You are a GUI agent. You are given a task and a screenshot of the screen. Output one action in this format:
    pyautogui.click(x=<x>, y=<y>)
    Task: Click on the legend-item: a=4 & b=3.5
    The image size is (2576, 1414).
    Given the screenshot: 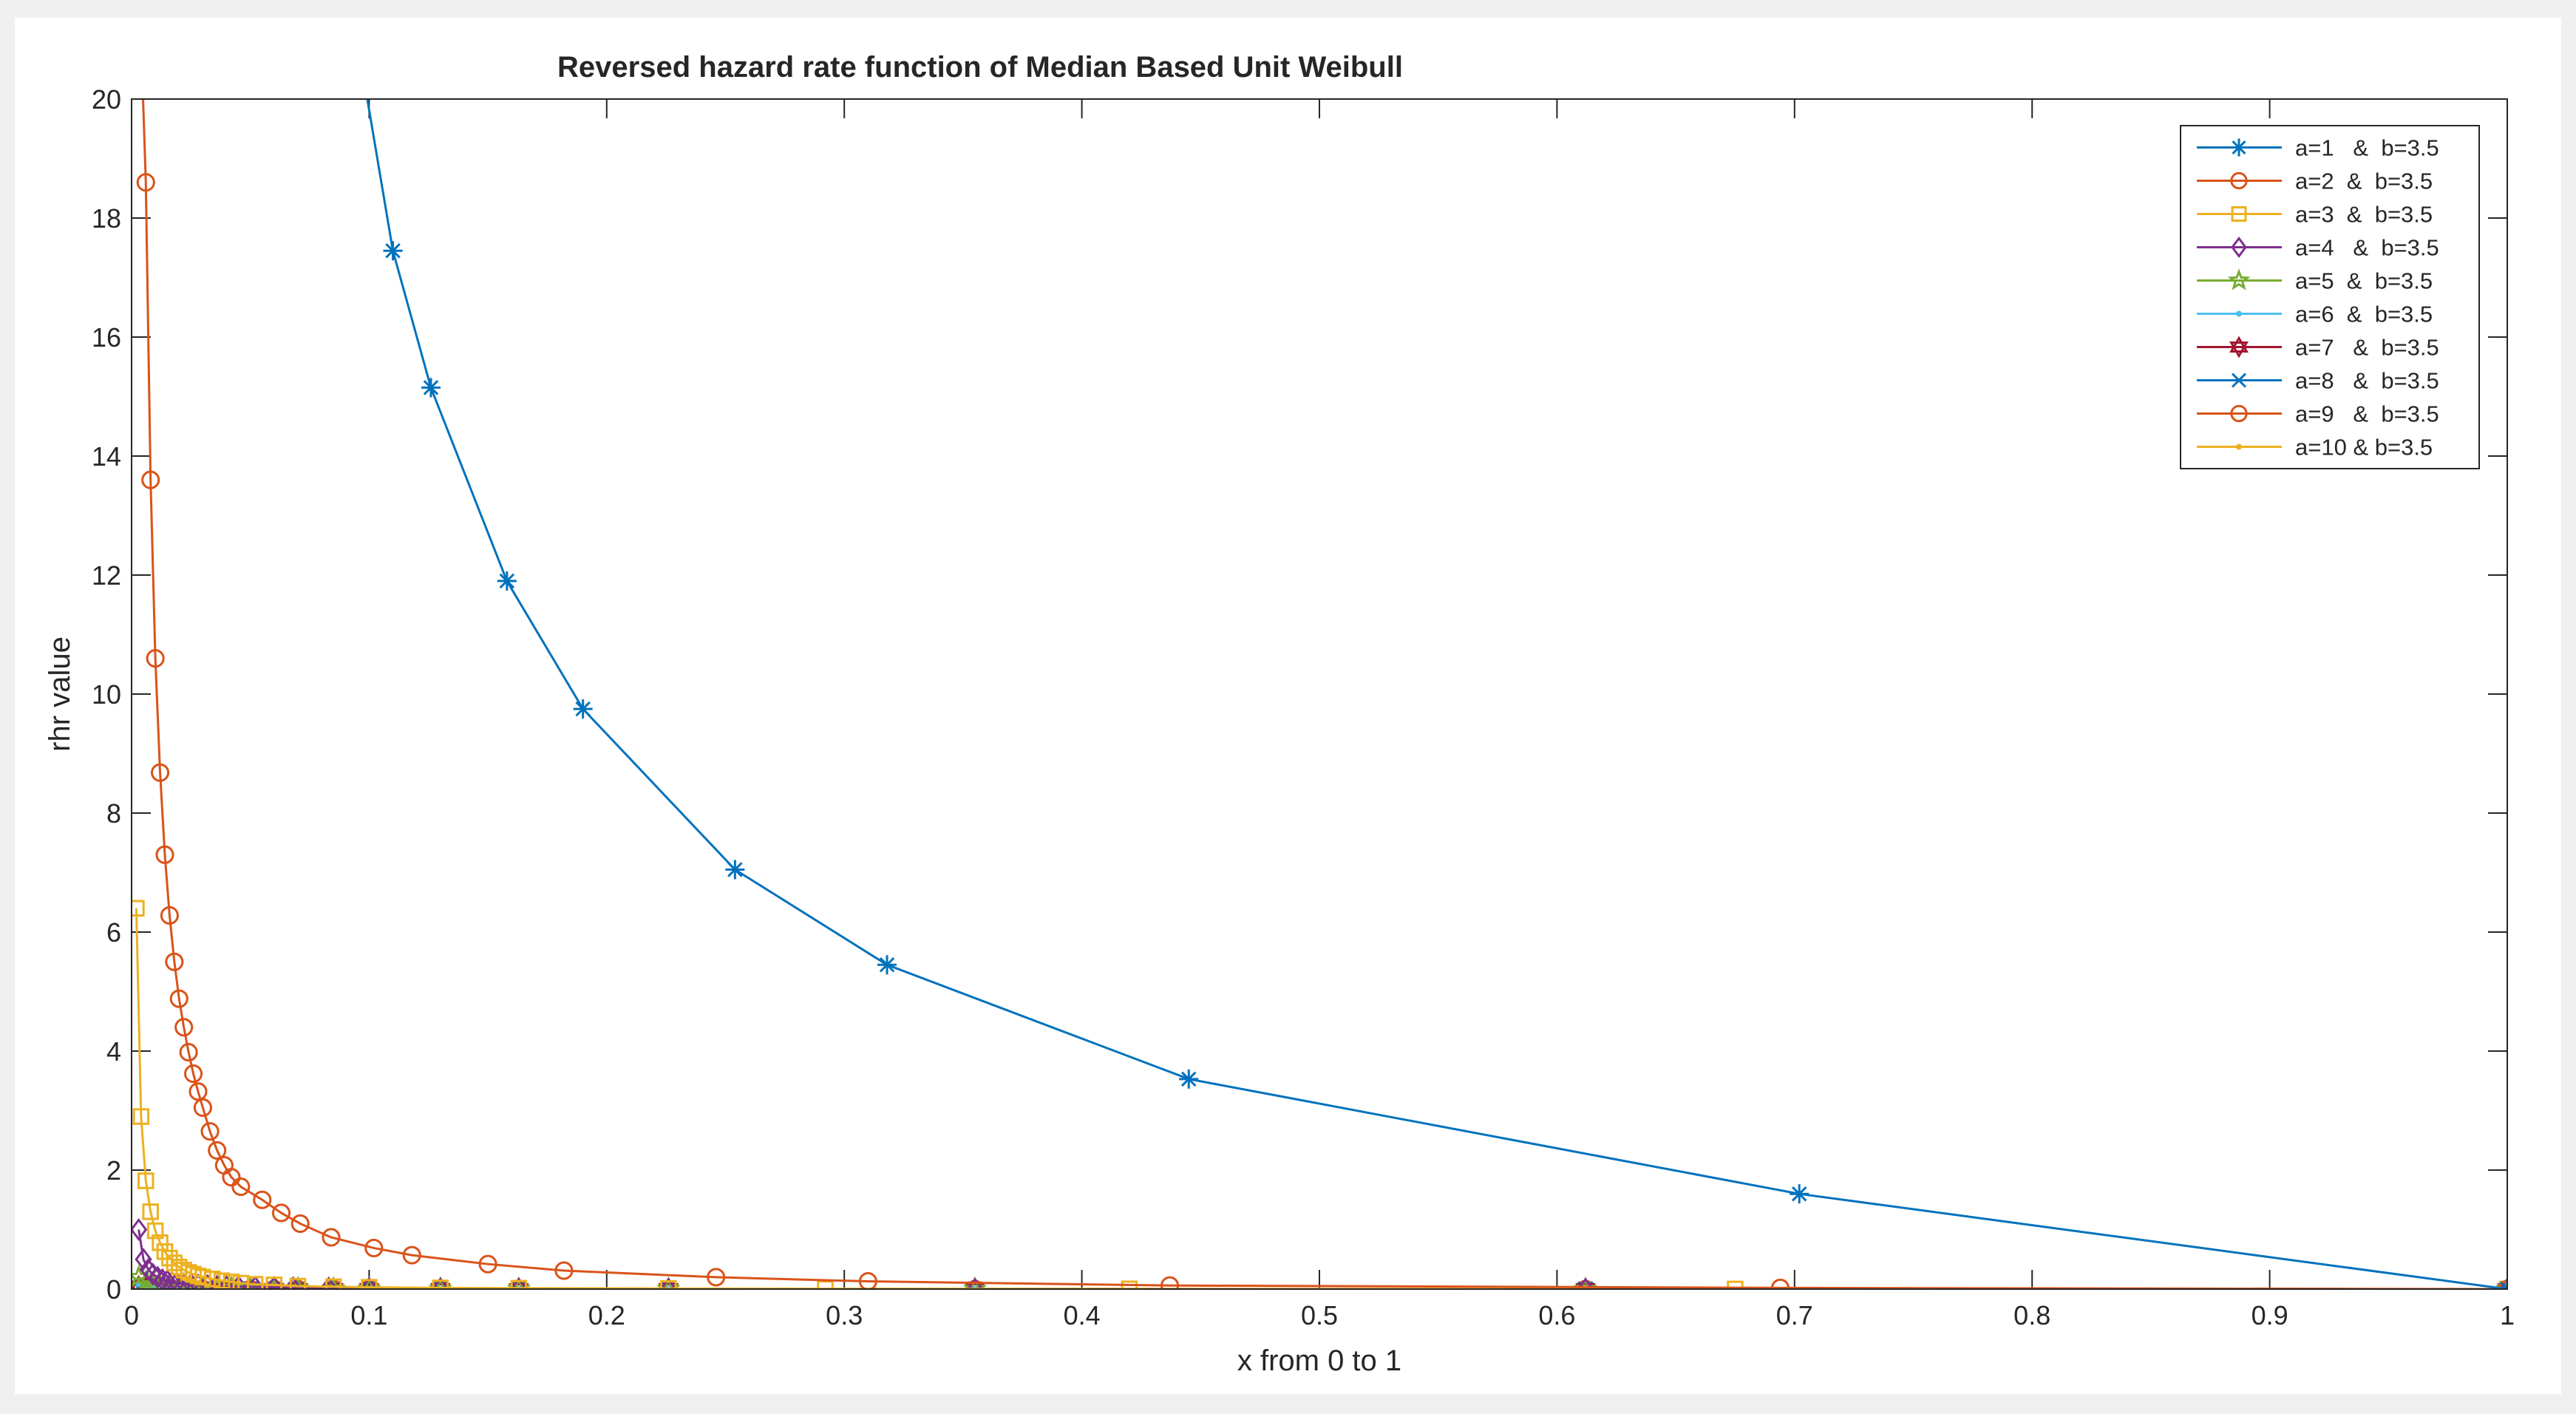 What is the action you would take?
    pyautogui.click(x=2318, y=248)
    